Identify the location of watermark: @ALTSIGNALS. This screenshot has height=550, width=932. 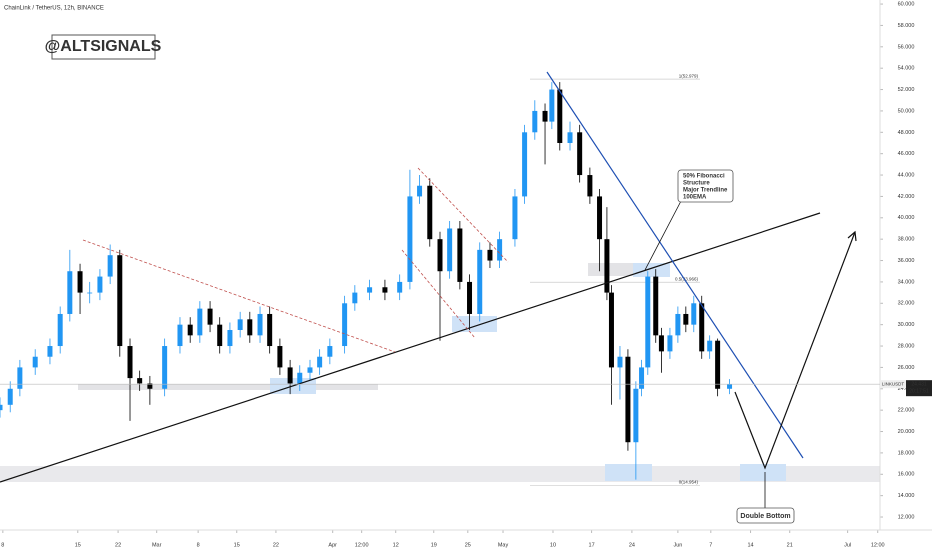
(103, 46).